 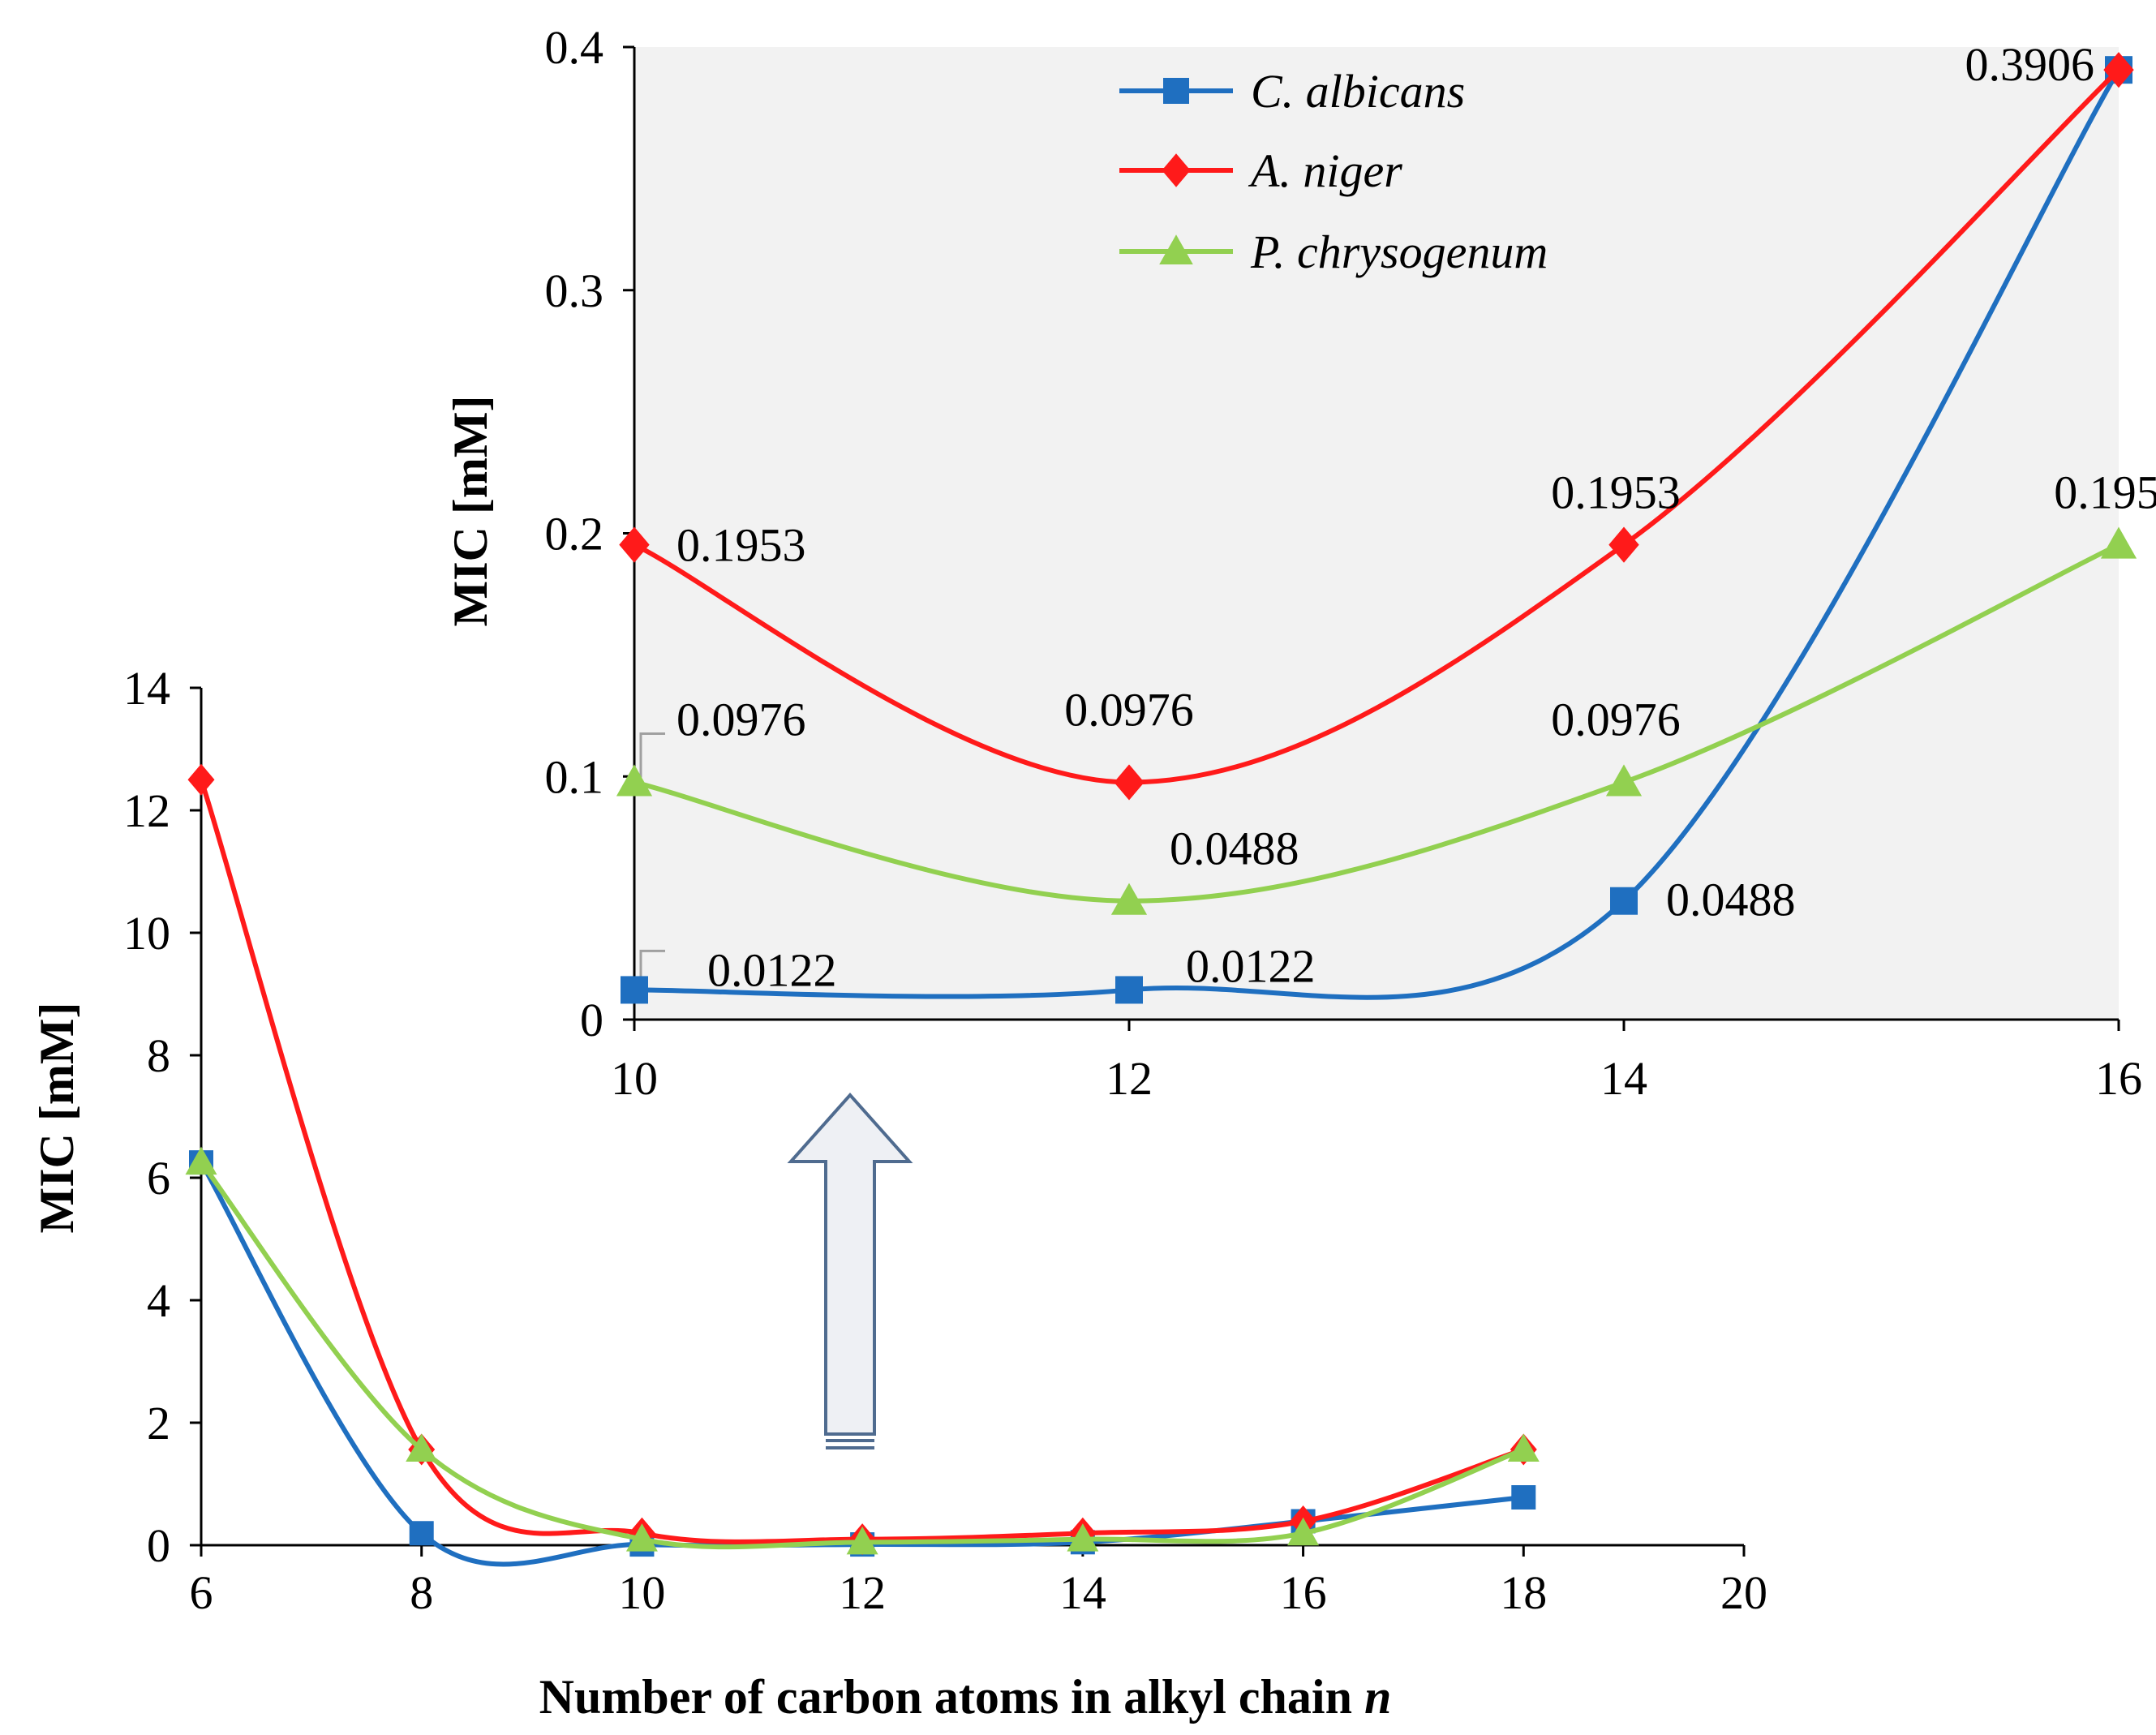 I want to click on inset-x-tick-label: 12, so click(x=1129, y=1079).